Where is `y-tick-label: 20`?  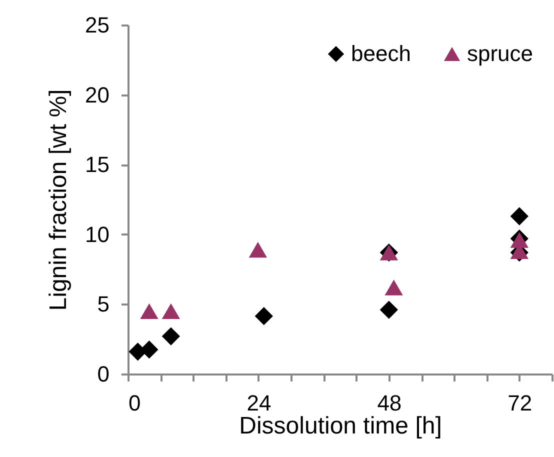
y-tick-label: 20 is located at coordinates (97, 95).